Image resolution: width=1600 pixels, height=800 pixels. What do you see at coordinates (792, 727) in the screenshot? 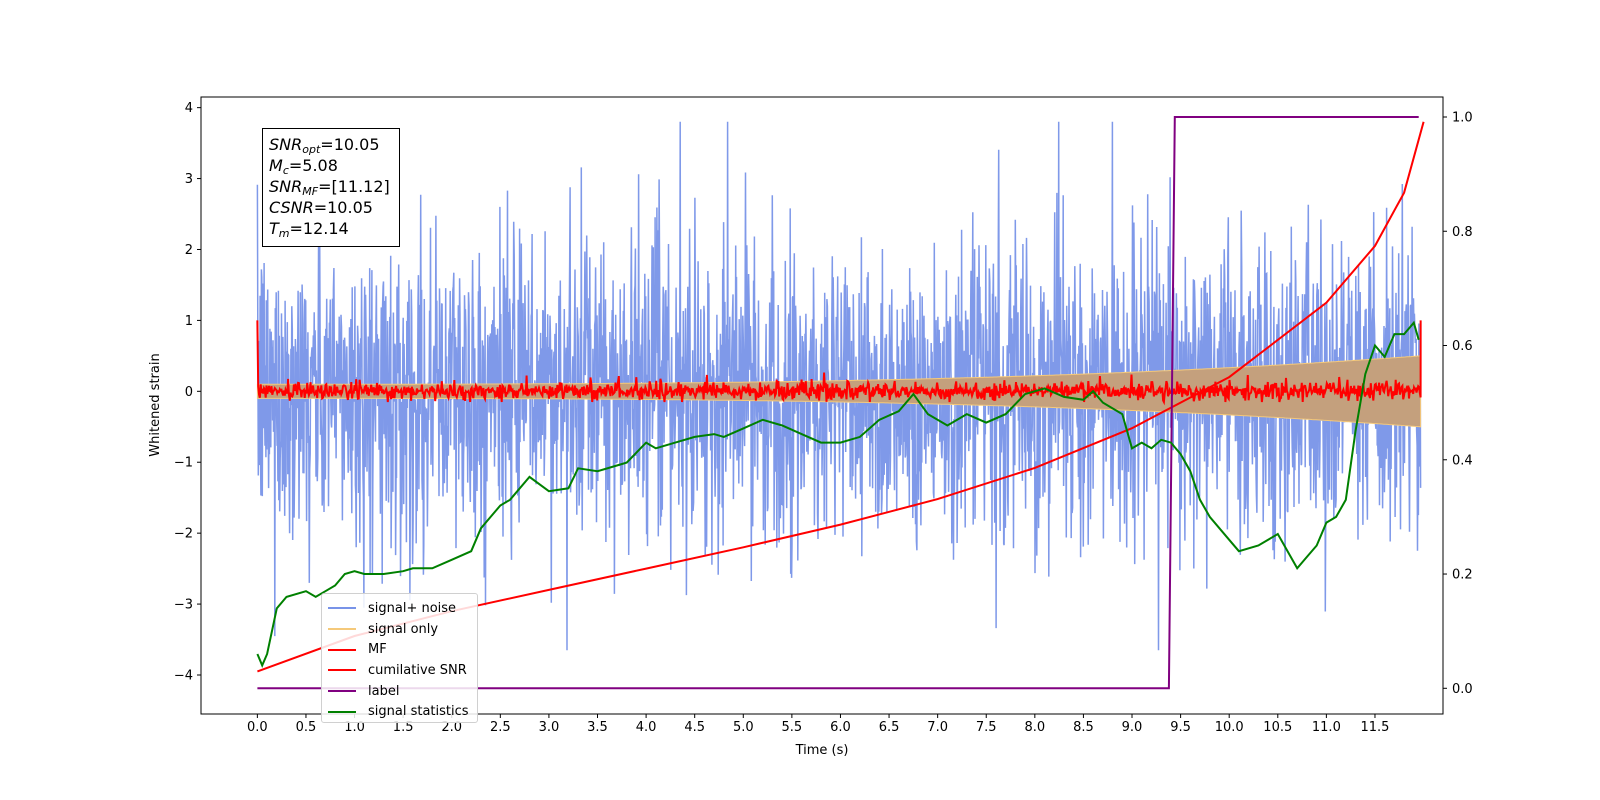
I see `x-tick-label: 5.5` at bounding box center [792, 727].